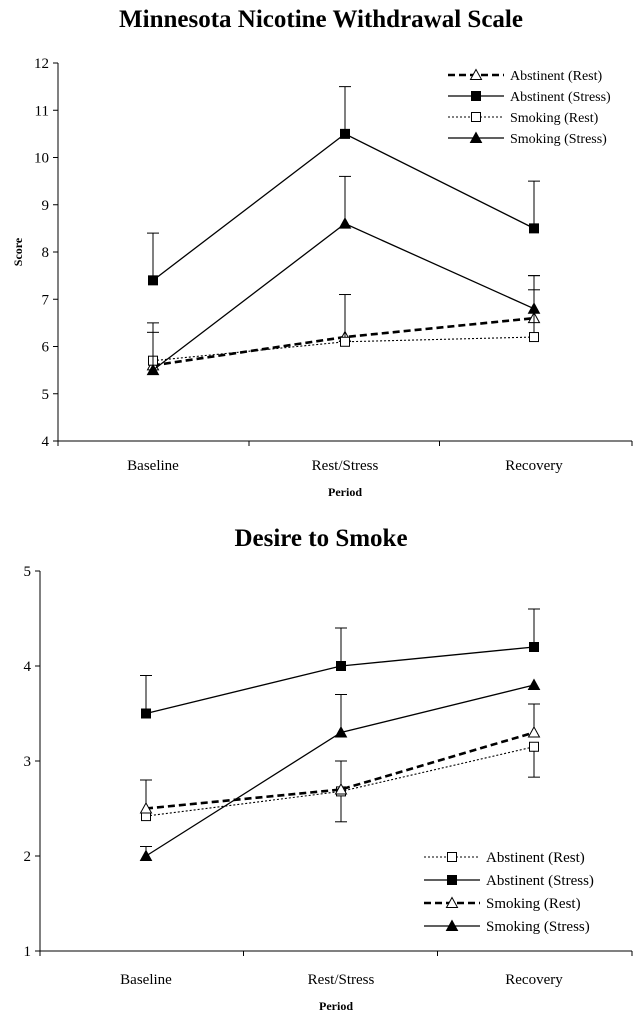 This screenshot has width=642, height=1014. Describe the element at coordinates (153, 466) in the screenshot. I see `chart1-x-tick-label: Baseline` at that location.